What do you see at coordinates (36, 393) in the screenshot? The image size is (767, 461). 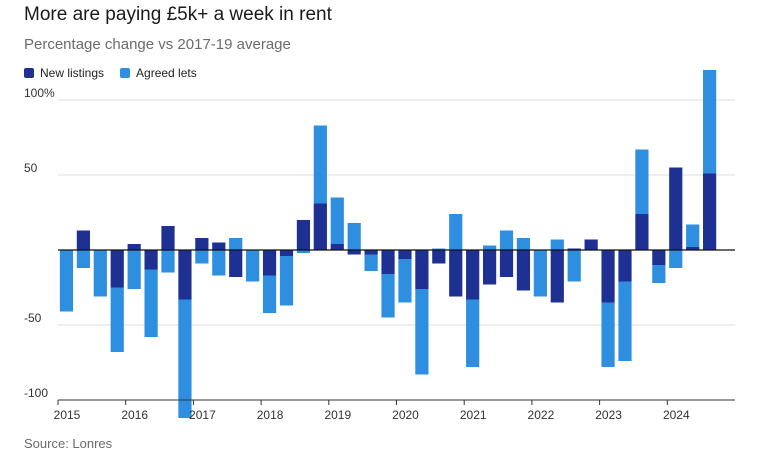 I see `y-tick-label: -100` at bounding box center [36, 393].